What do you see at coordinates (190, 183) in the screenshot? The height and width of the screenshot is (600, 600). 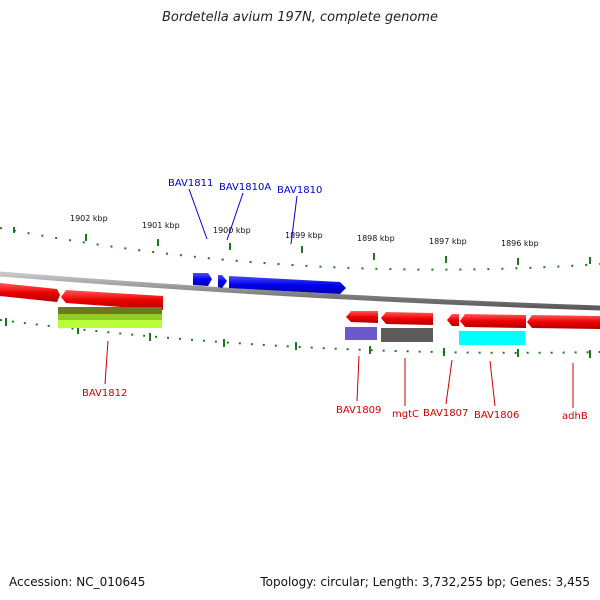 I see `label-bav1811: BAV1811` at bounding box center [190, 183].